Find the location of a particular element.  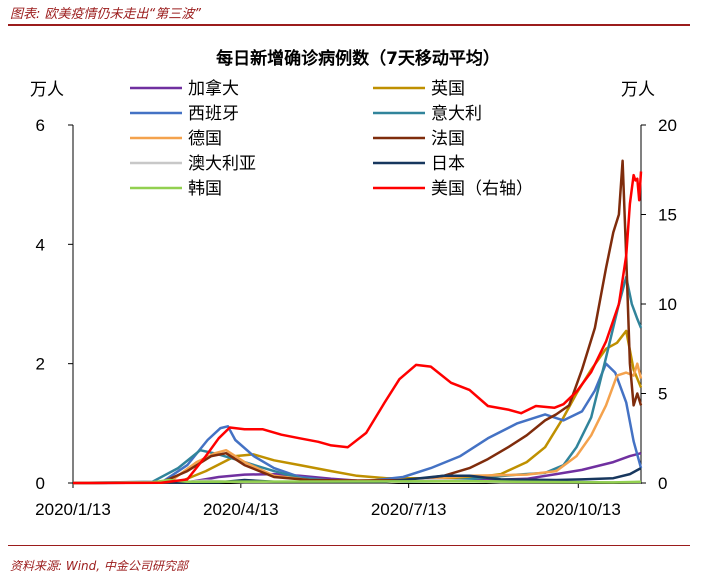

right-tick-label: 15 is located at coordinates (667, 215).